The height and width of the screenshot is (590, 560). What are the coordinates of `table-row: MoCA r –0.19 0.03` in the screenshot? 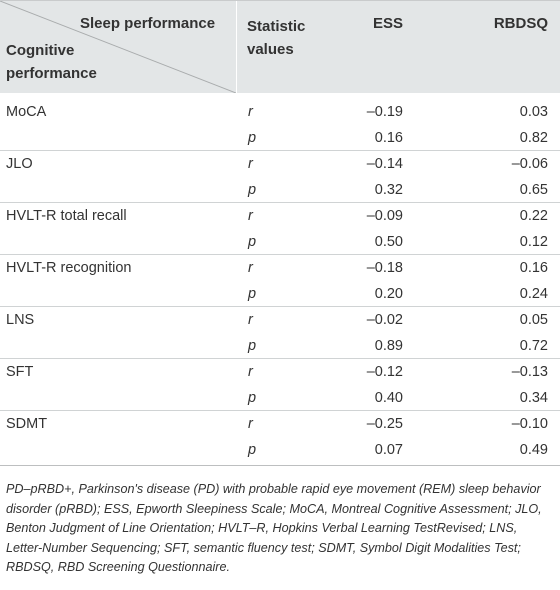 It's located at (280, 112).